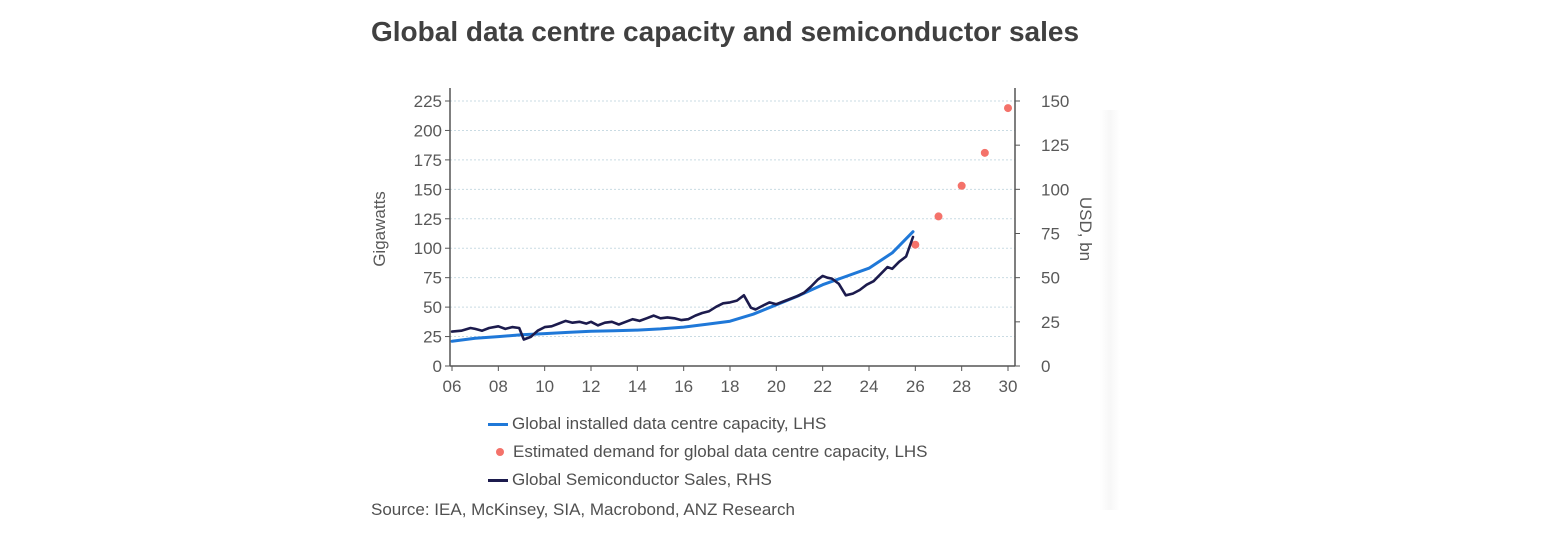 The width and height of the screenshot is (1548, 551). What do you see at coordinates (498, 386) in the screenshot?
I see `x-tick-label: 08` at bounding box center [498, 386].